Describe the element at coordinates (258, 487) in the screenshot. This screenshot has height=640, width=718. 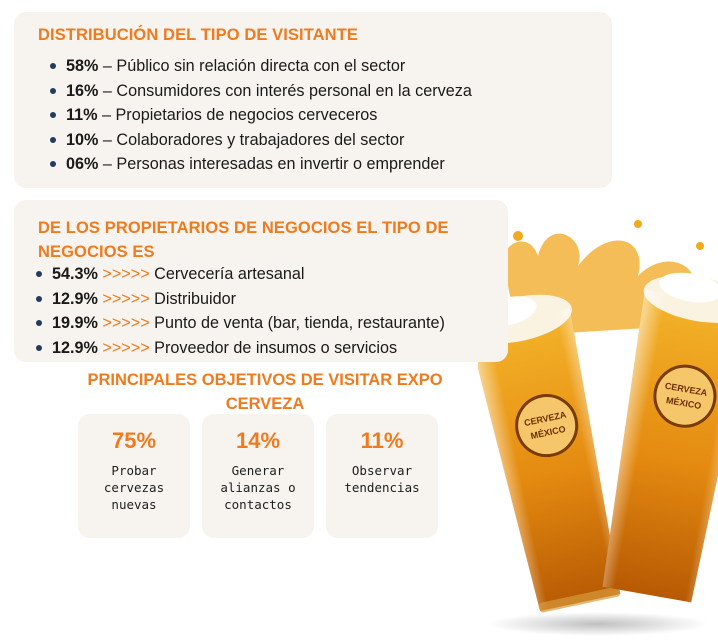
I see `goal-label: Generar alianzas o contactos` at that location.